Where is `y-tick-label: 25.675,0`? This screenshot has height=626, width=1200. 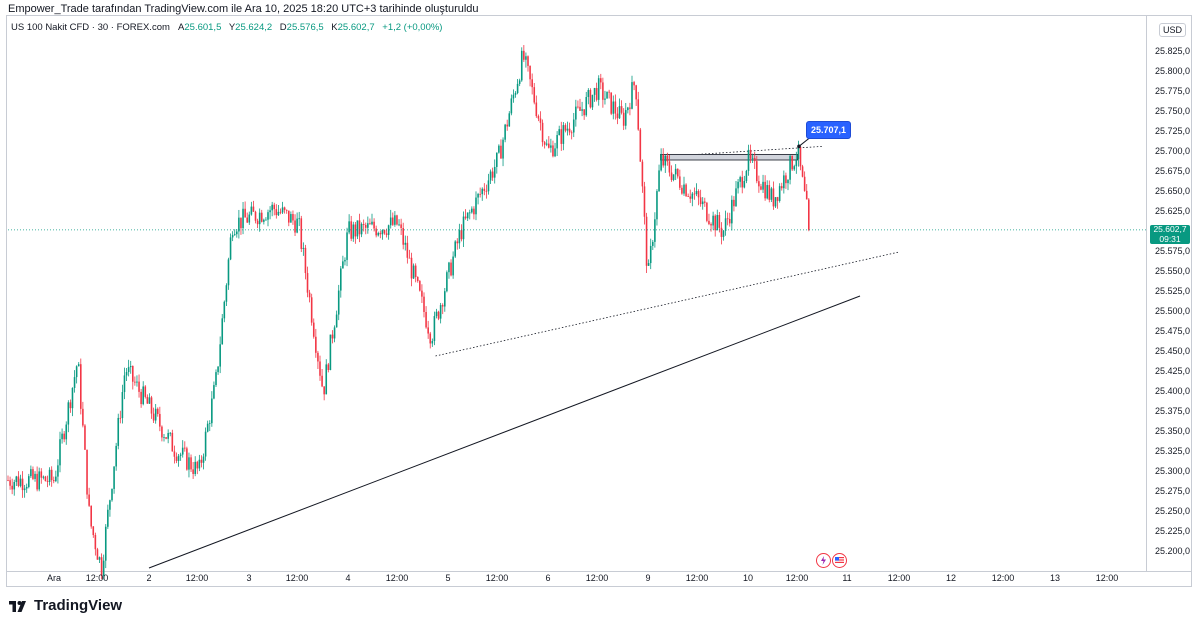
y-tick-label: 25.675,0 is located at coordinates (1173, 171).